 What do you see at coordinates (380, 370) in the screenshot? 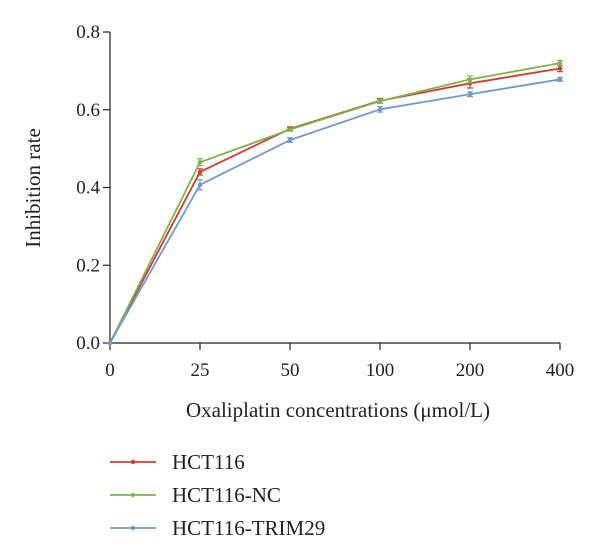
I see `x-tick-label: 100` at bounding box center [380, 370].